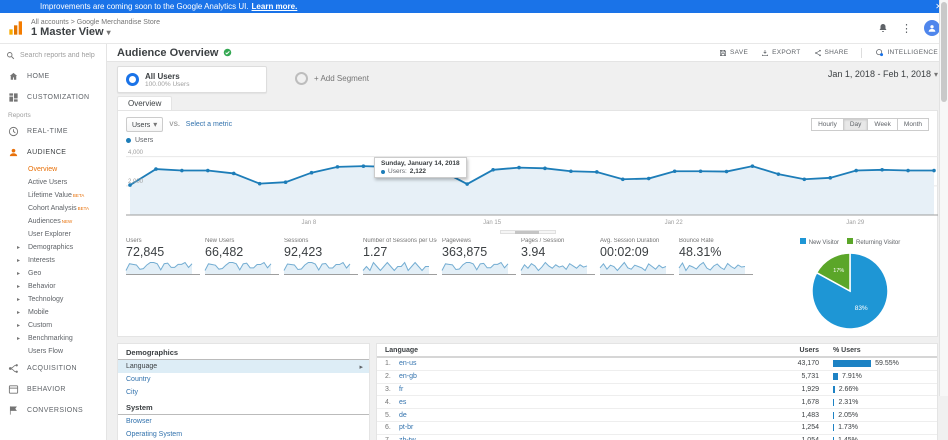  What do you see at coordinates (406, 428) in the screenshot?
I see `language-link: pt-br` at bounding box center [406, 428].